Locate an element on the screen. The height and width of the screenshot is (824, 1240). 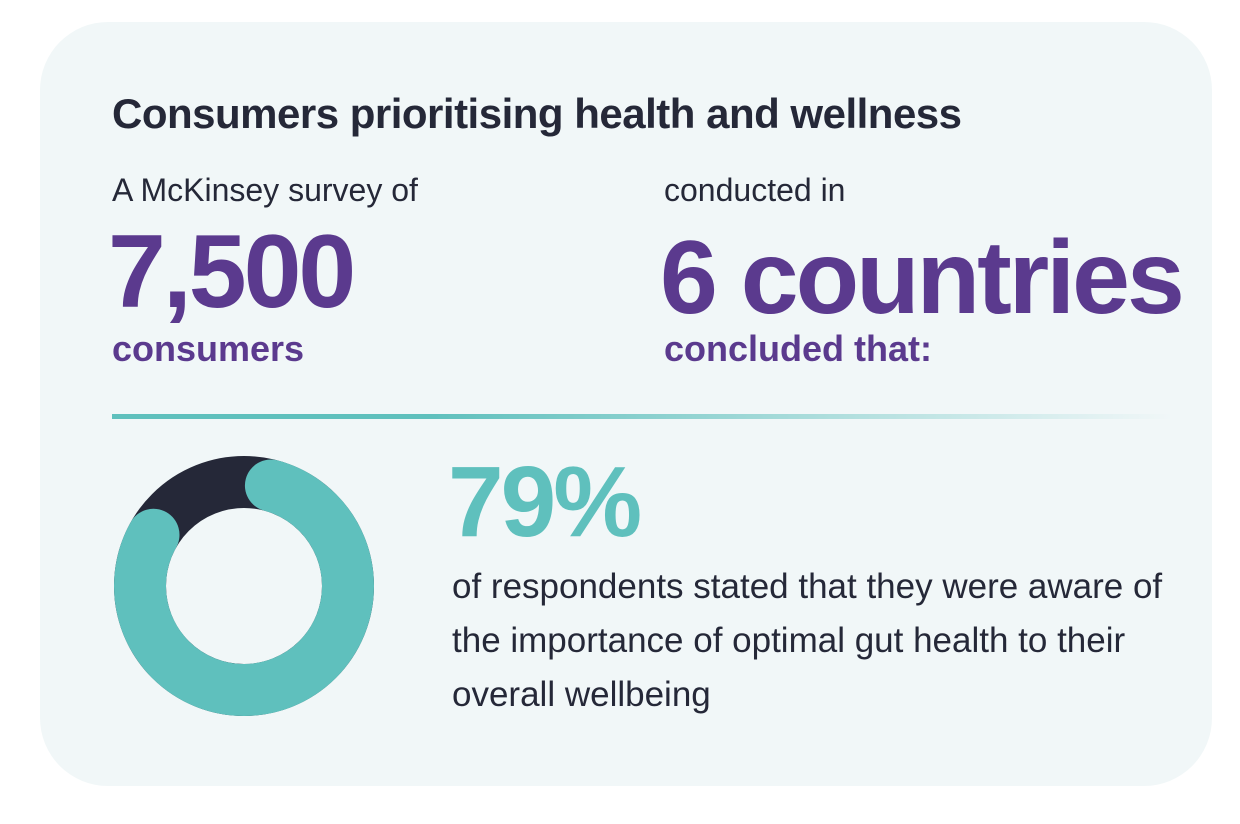
respondent-unit: consumers is located at coordinates (208, 348).